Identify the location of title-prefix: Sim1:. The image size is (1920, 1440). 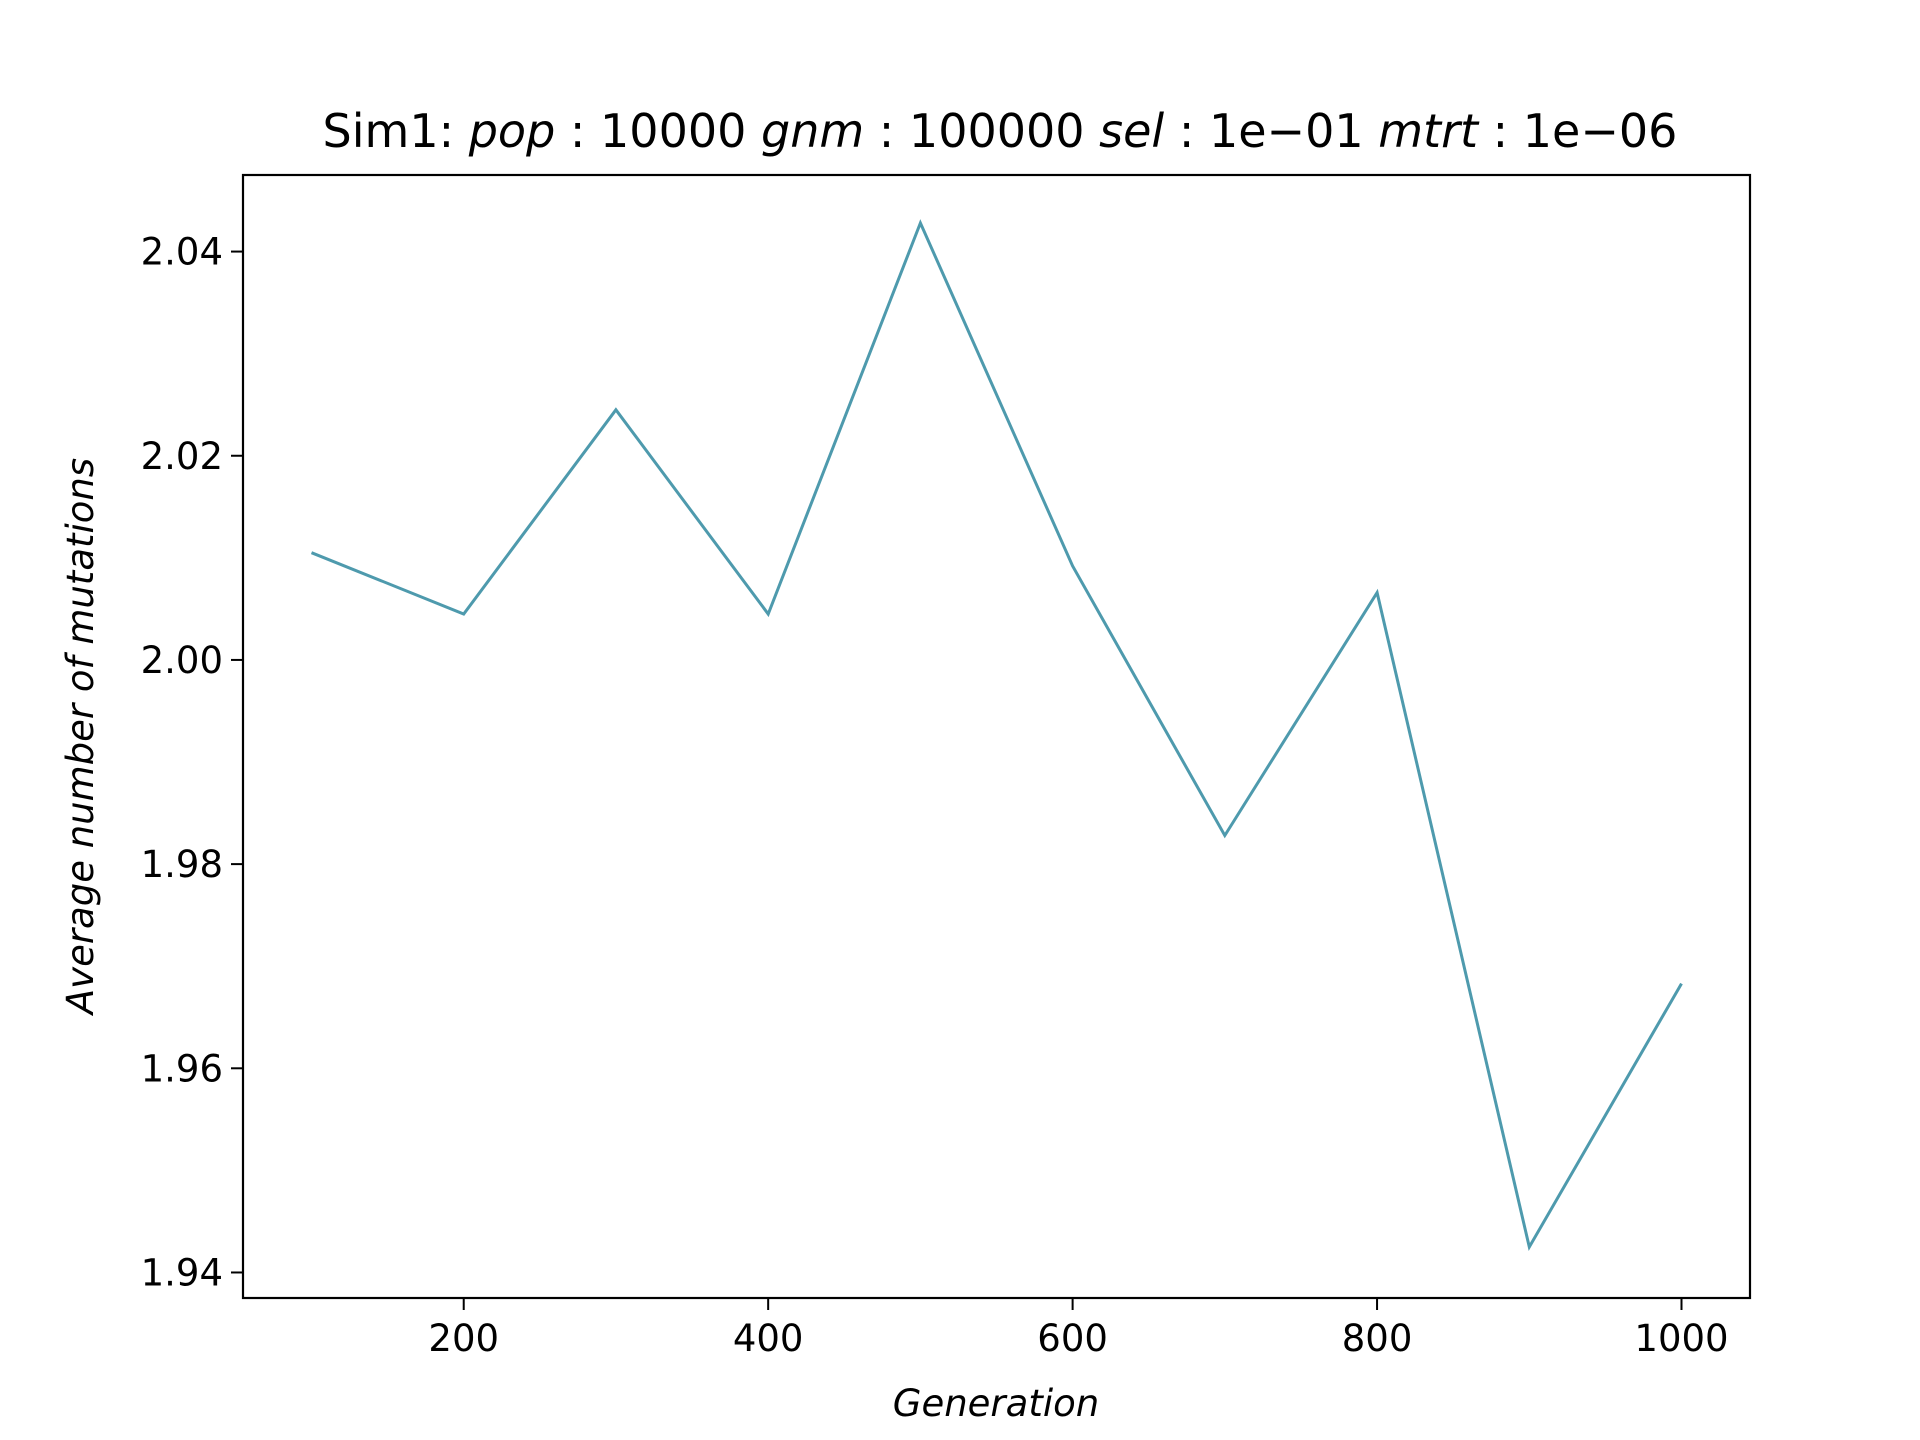
(396, 131).